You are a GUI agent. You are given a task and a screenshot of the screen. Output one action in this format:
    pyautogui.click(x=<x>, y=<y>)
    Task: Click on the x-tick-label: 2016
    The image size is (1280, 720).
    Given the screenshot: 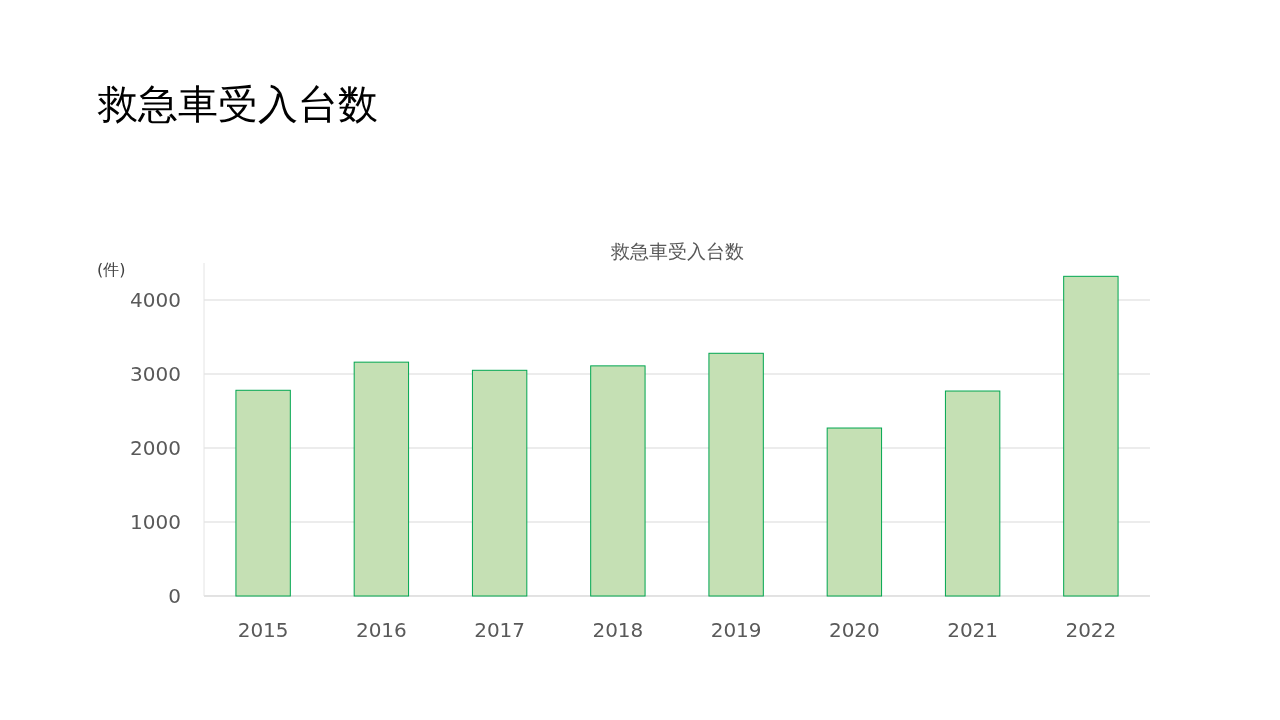 What is the action you would take?
    pyautogui.click(x=381, y=630)
    